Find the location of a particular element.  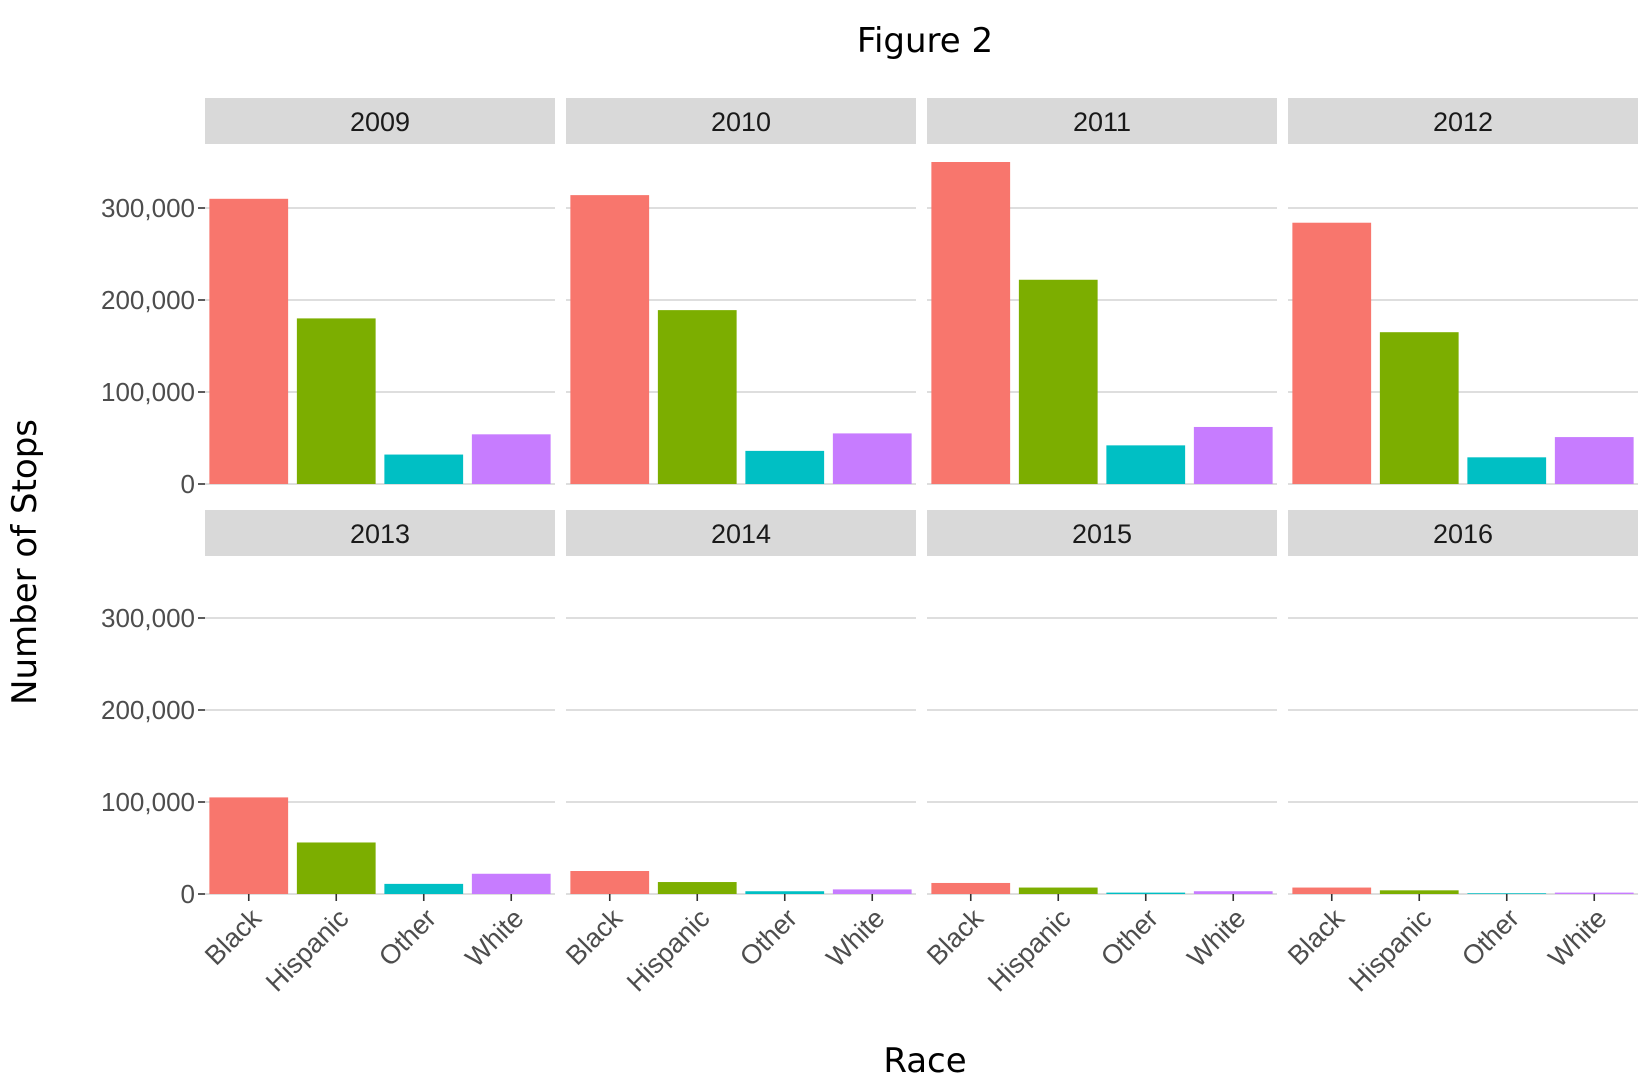

bar-2015-hispanic is located at coordinates (1058, 890).